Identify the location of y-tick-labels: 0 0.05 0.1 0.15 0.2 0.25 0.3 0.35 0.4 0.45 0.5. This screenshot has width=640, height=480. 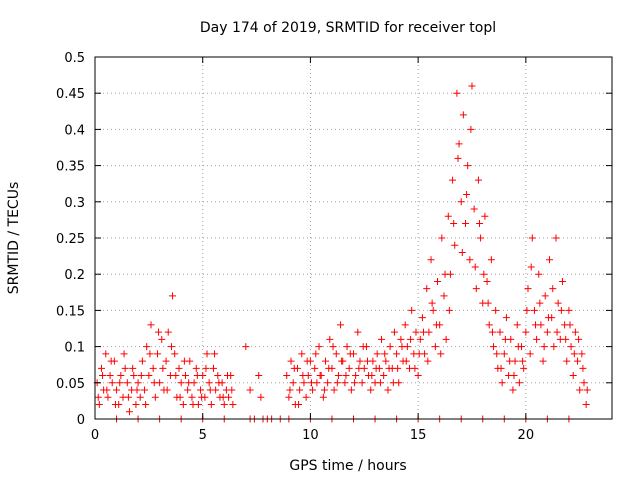
(70, 239).